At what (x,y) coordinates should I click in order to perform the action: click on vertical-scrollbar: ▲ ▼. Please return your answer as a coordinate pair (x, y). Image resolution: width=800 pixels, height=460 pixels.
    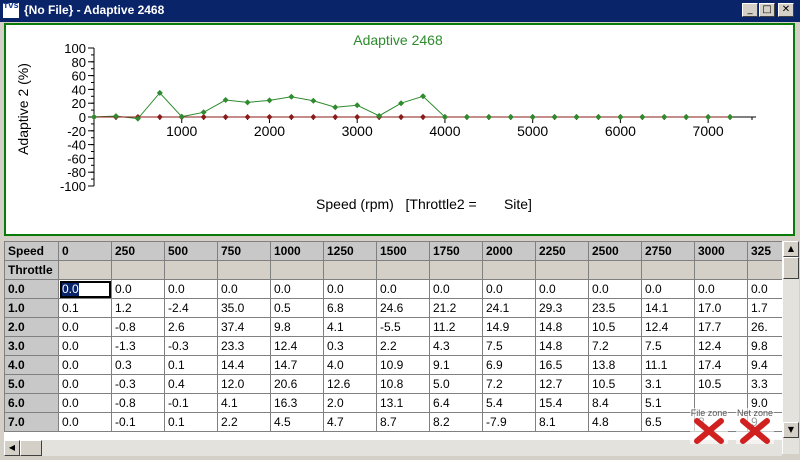
    Looking at the image, I should click on (790, 347).